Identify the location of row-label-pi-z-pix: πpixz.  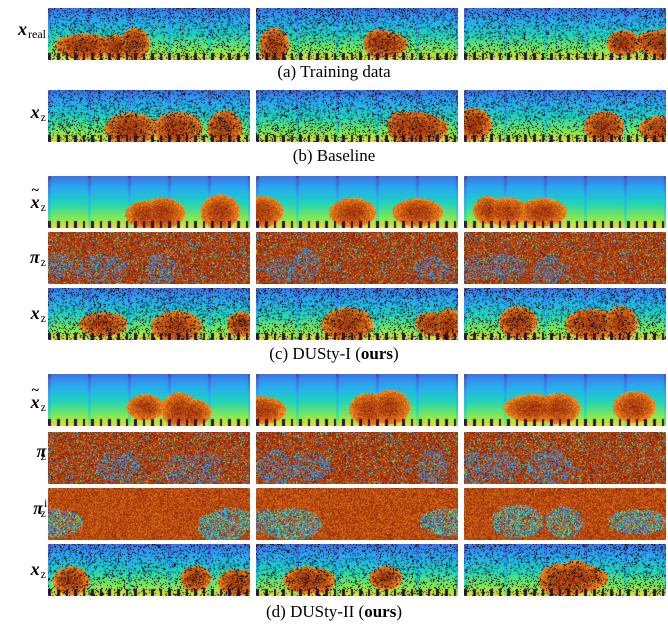
(49, 451).